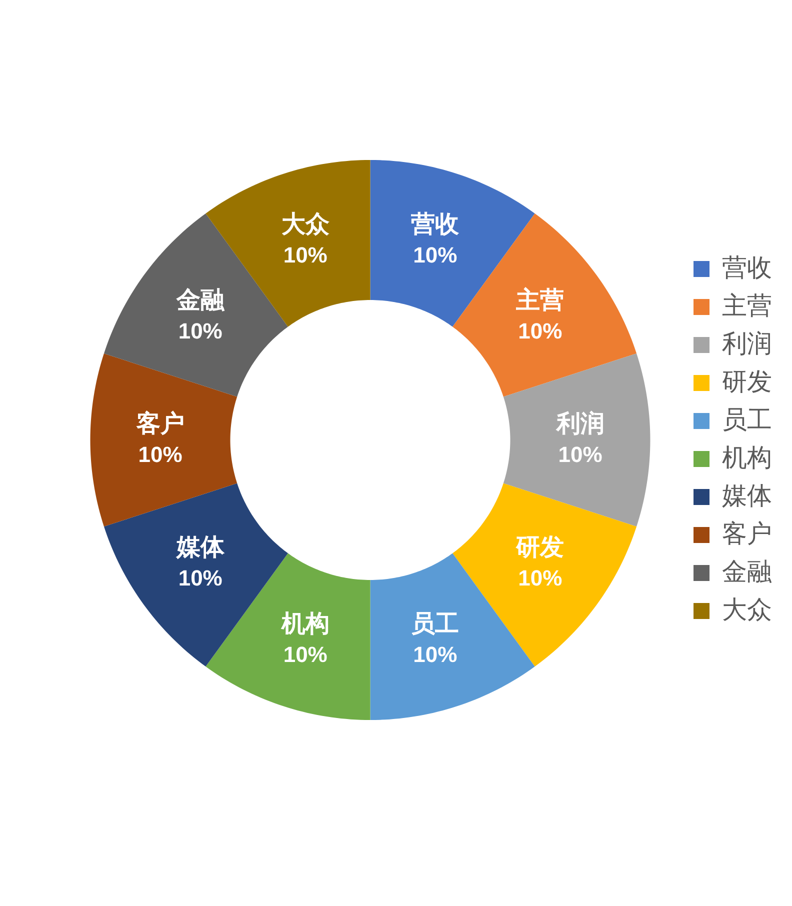 The image size is (792, 906). I want to click on slice-label: 主营, so click(539, 300).